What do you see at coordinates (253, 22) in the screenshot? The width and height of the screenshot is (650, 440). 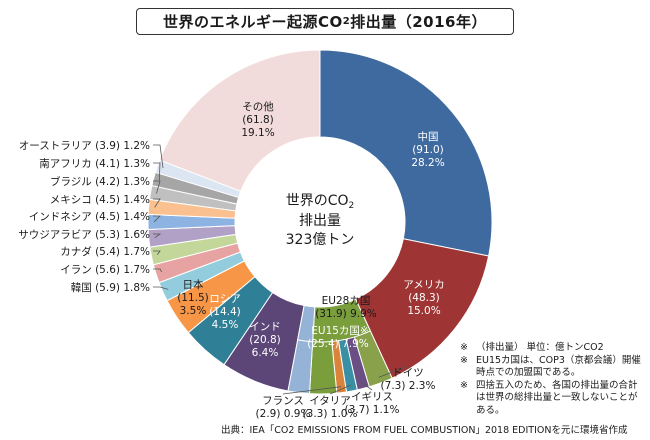 I see `chart-title-main: 世界のエネルギー起源CO` at bounding box center [253, 22].